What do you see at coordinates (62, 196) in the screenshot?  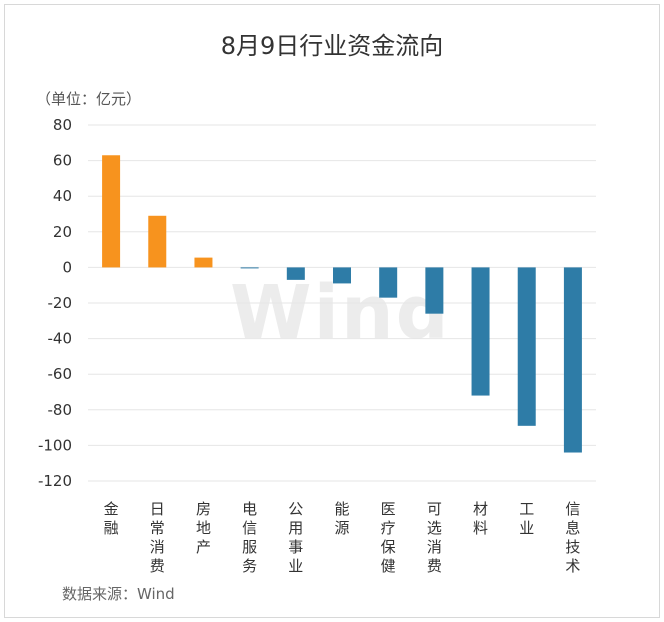 I see `y-tick-label: 40` at bounding box center [62, 196].